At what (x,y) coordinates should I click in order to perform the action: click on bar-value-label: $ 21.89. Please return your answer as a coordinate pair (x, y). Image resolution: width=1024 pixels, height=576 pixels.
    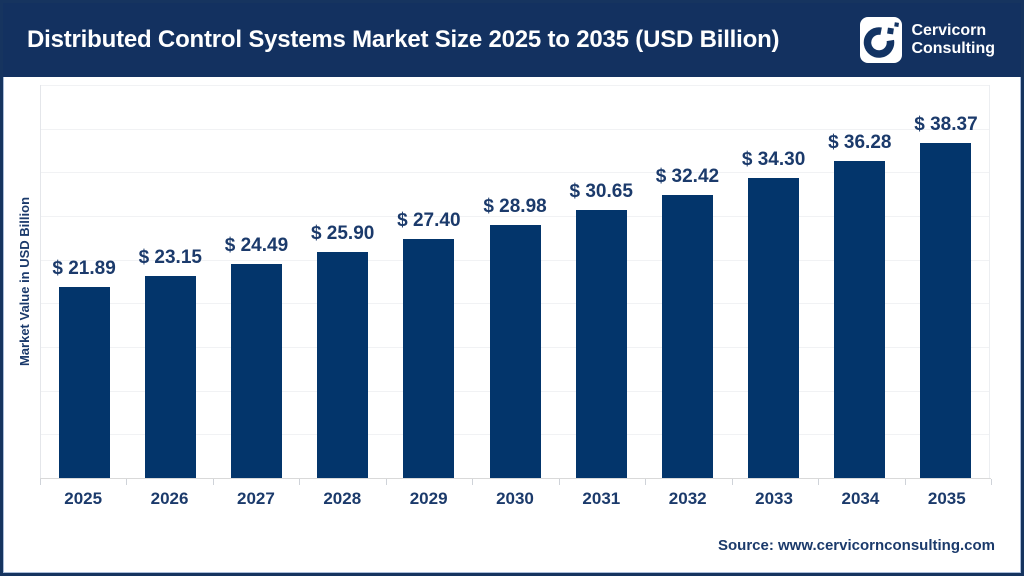
    Looking at the image, I should click on (84, 268).